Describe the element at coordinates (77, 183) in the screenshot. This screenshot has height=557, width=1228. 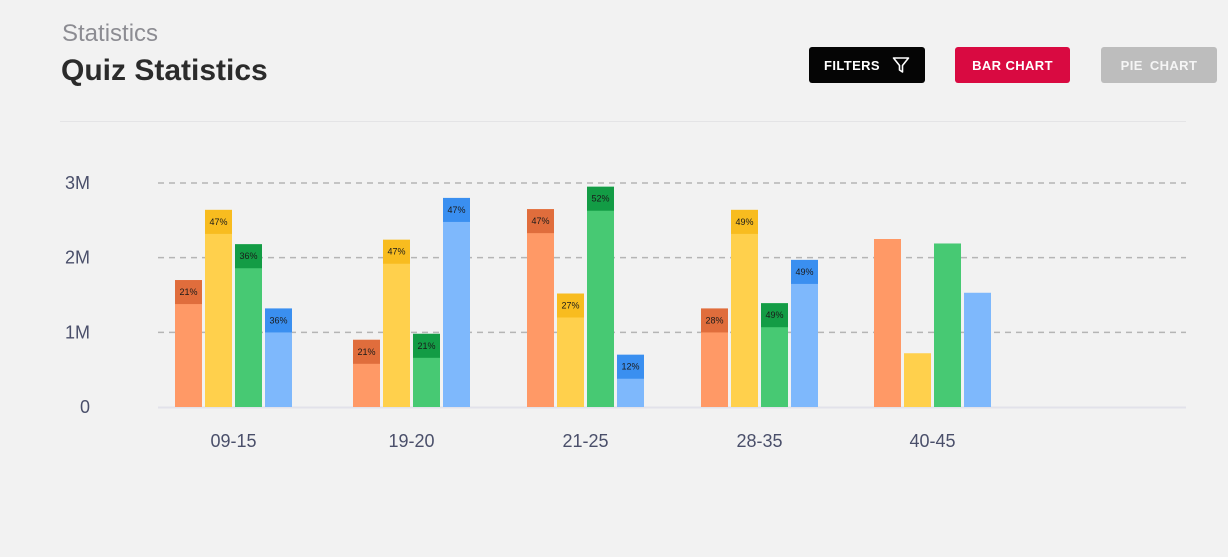
I see `y-tick-label: 3M` at that location.